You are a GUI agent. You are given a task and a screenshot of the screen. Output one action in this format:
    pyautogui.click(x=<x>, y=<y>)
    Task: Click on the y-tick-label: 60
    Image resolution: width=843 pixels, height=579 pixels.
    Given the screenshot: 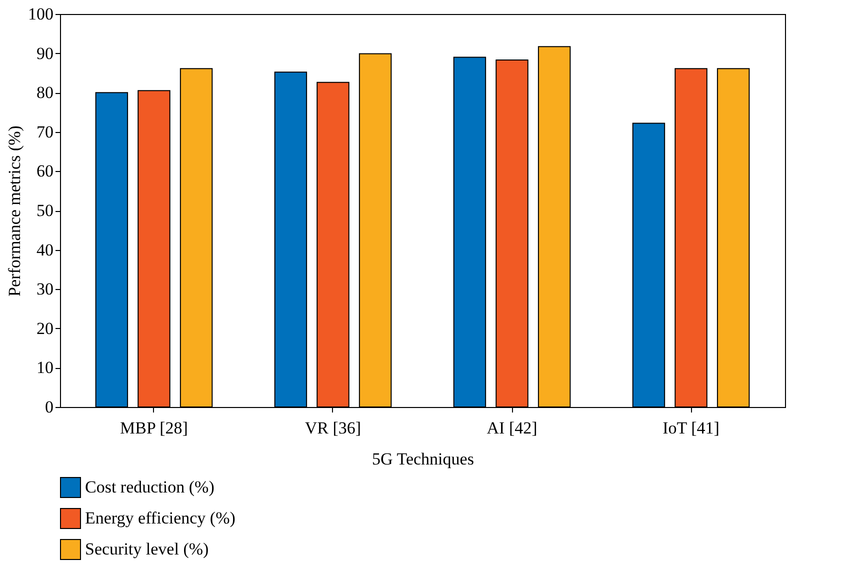 What is the action you would take?
    pyautogui.click(x=45, y=171)
    